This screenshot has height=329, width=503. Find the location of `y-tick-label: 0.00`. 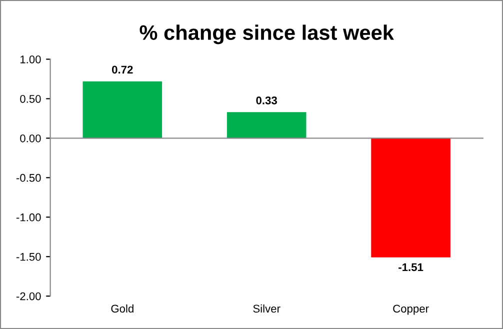

y-tick-label: 0.00 is located at coordinates (30, 138).